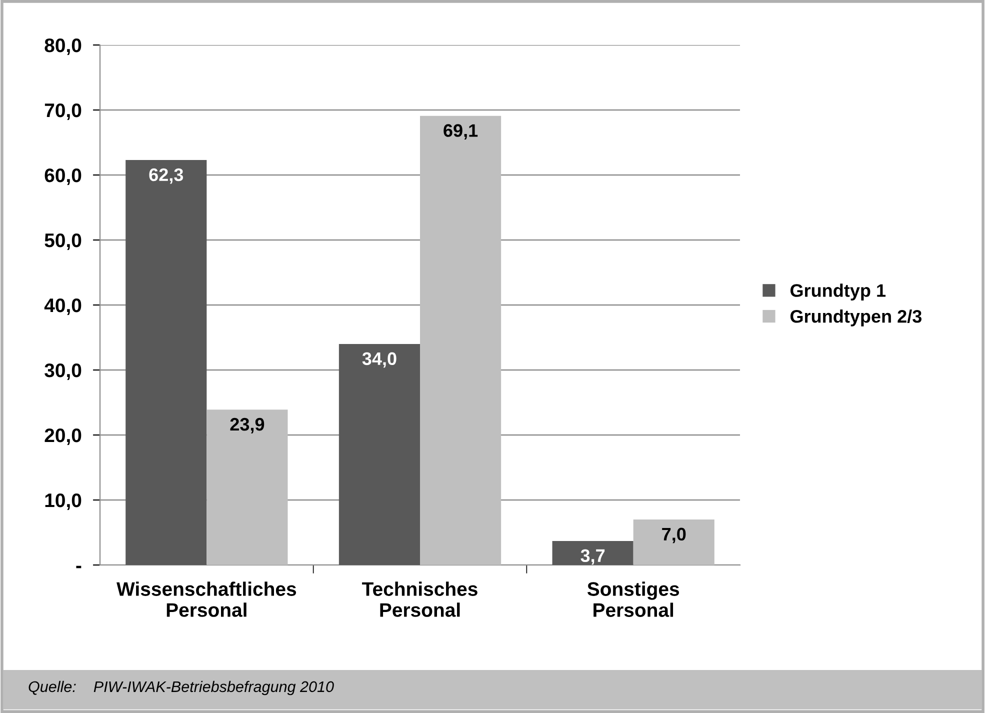 The width and height of the screenshot is (985, 713). Describe the element at coordinates (206, 599) in the screenshot. I see `x-tick-label: Wissenschaftliches Personal` at that location.